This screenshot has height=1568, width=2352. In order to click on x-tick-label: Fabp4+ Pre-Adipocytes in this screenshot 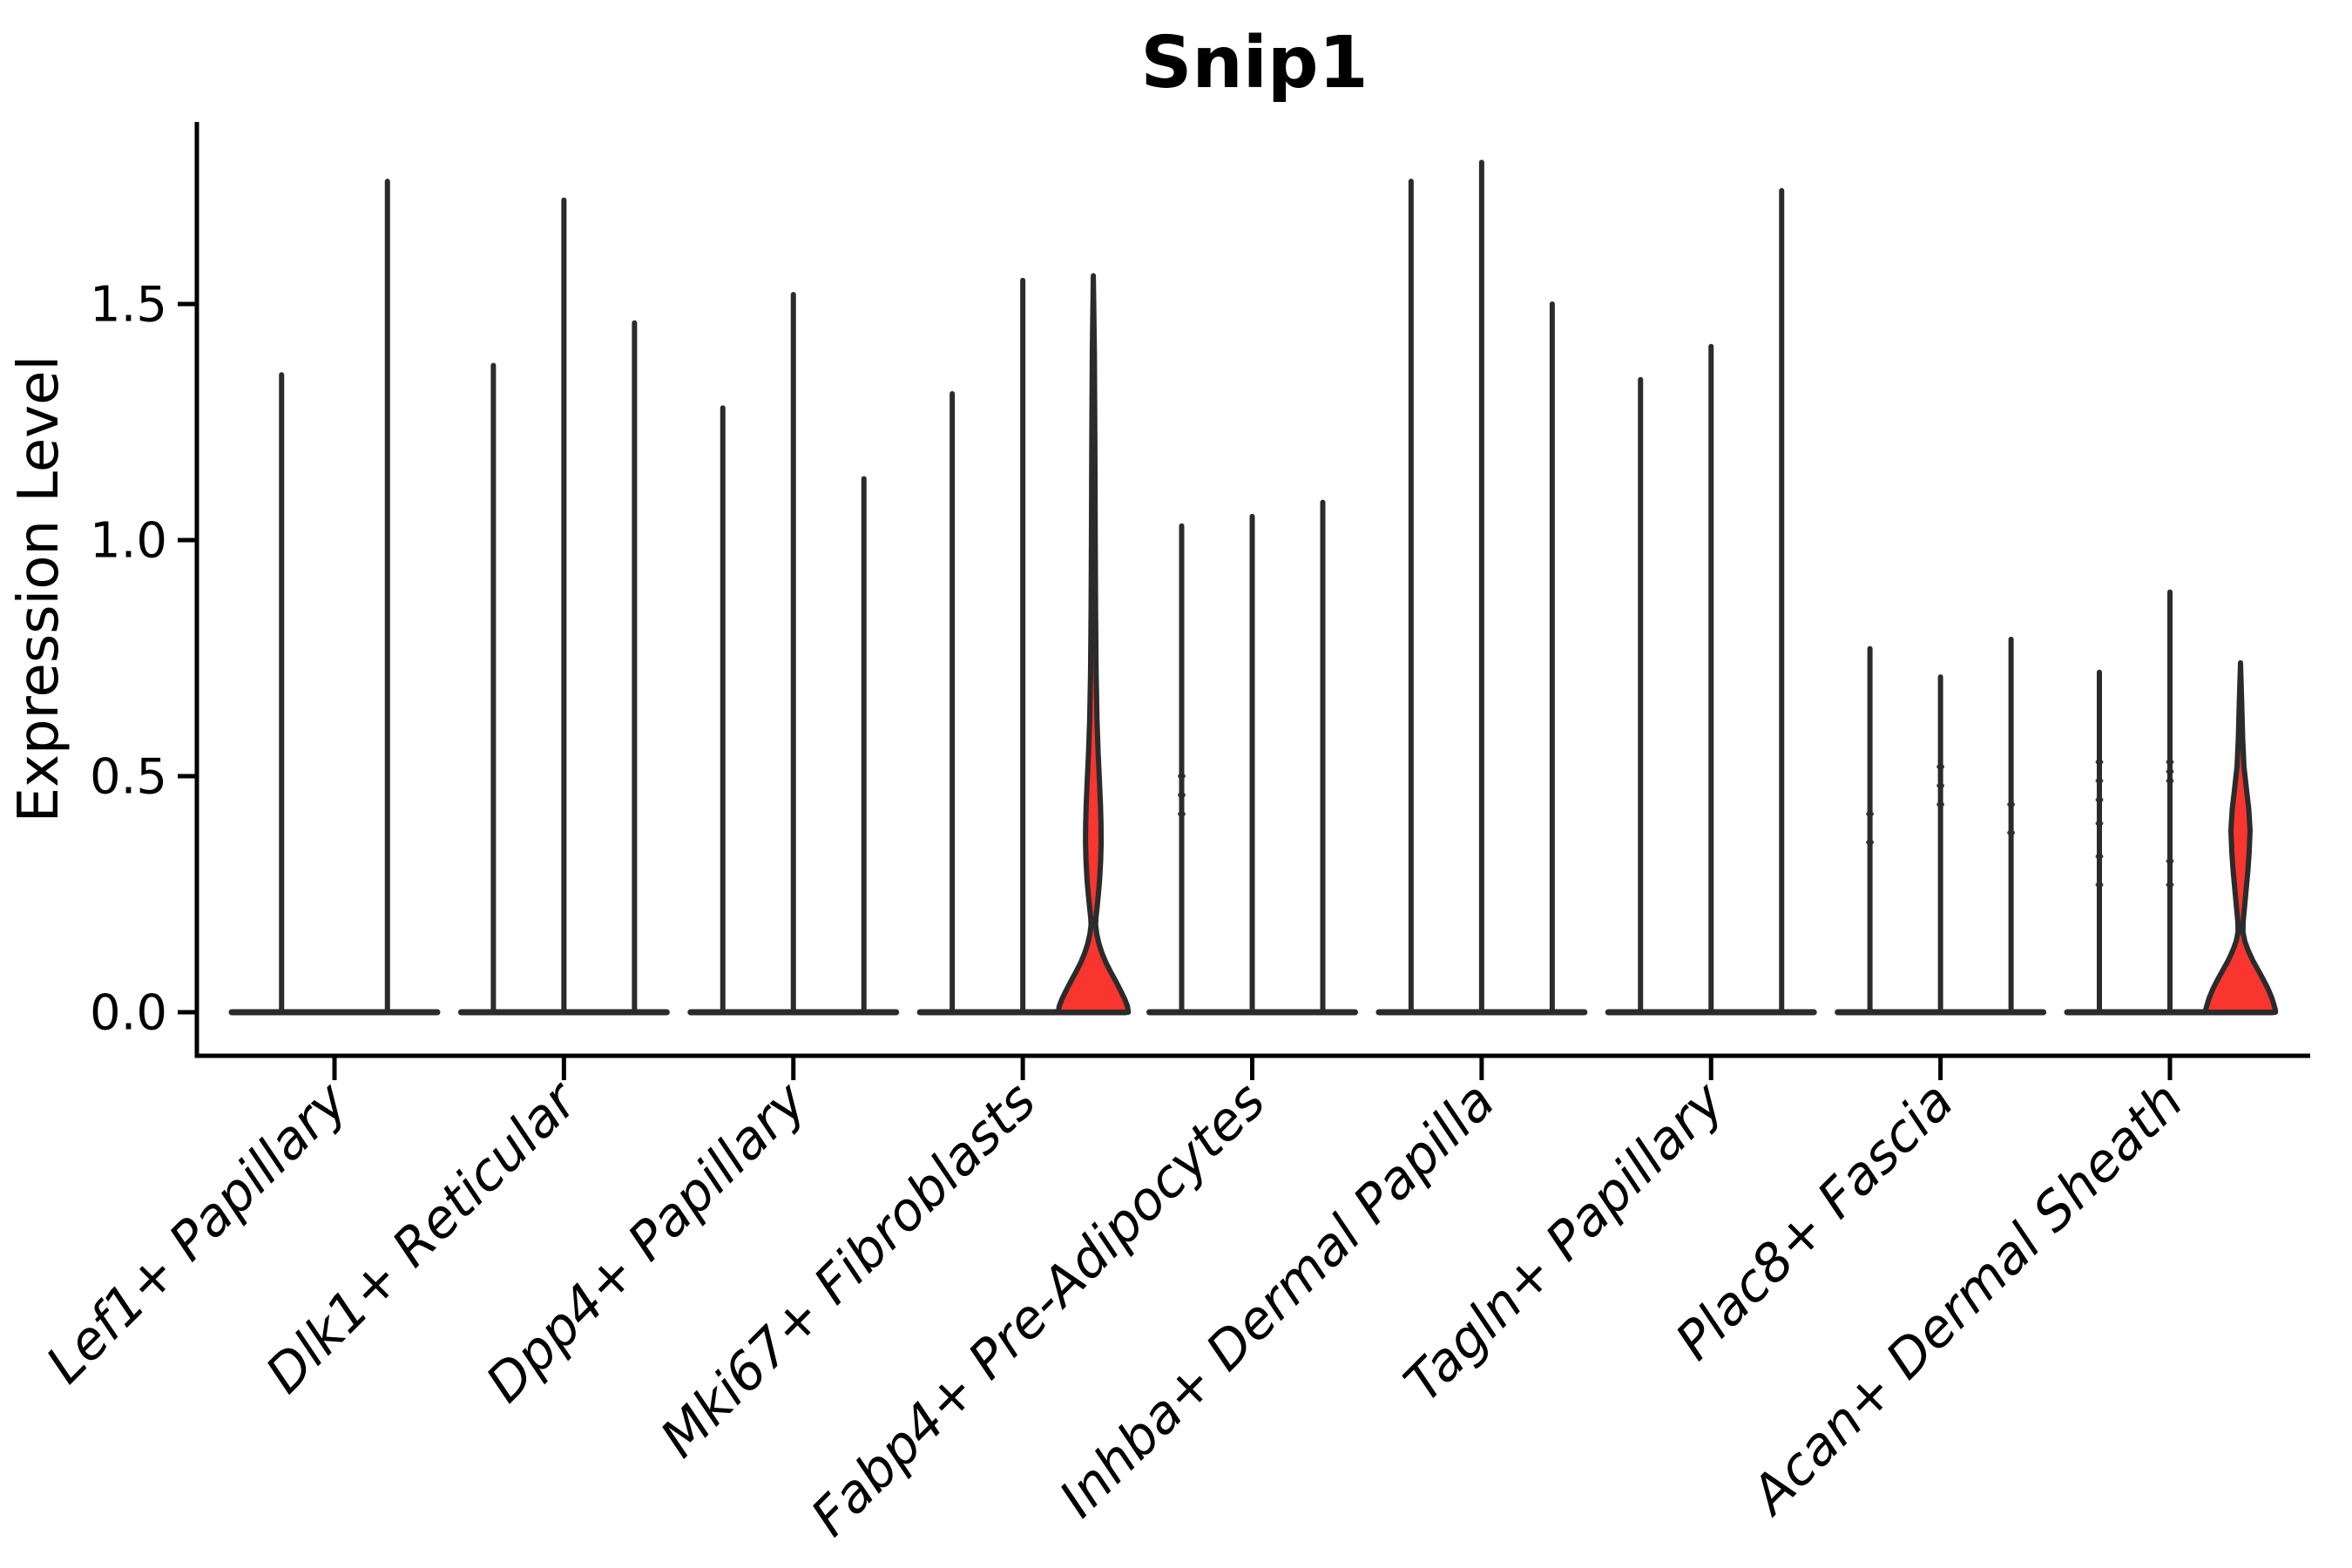, I will do `click(1038, 1310)`.